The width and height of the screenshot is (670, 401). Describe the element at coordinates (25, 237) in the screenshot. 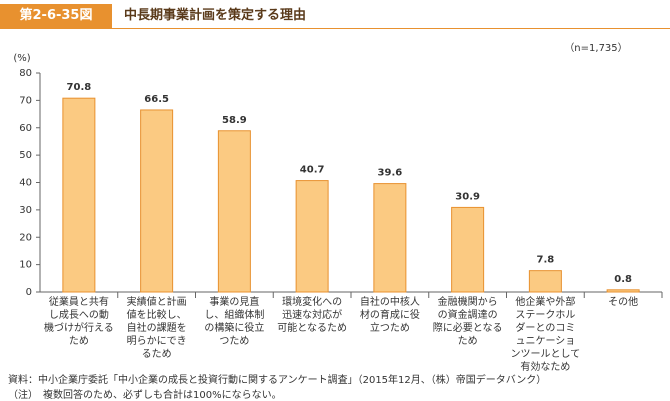

I see `y-tick-label: 20` at that location.